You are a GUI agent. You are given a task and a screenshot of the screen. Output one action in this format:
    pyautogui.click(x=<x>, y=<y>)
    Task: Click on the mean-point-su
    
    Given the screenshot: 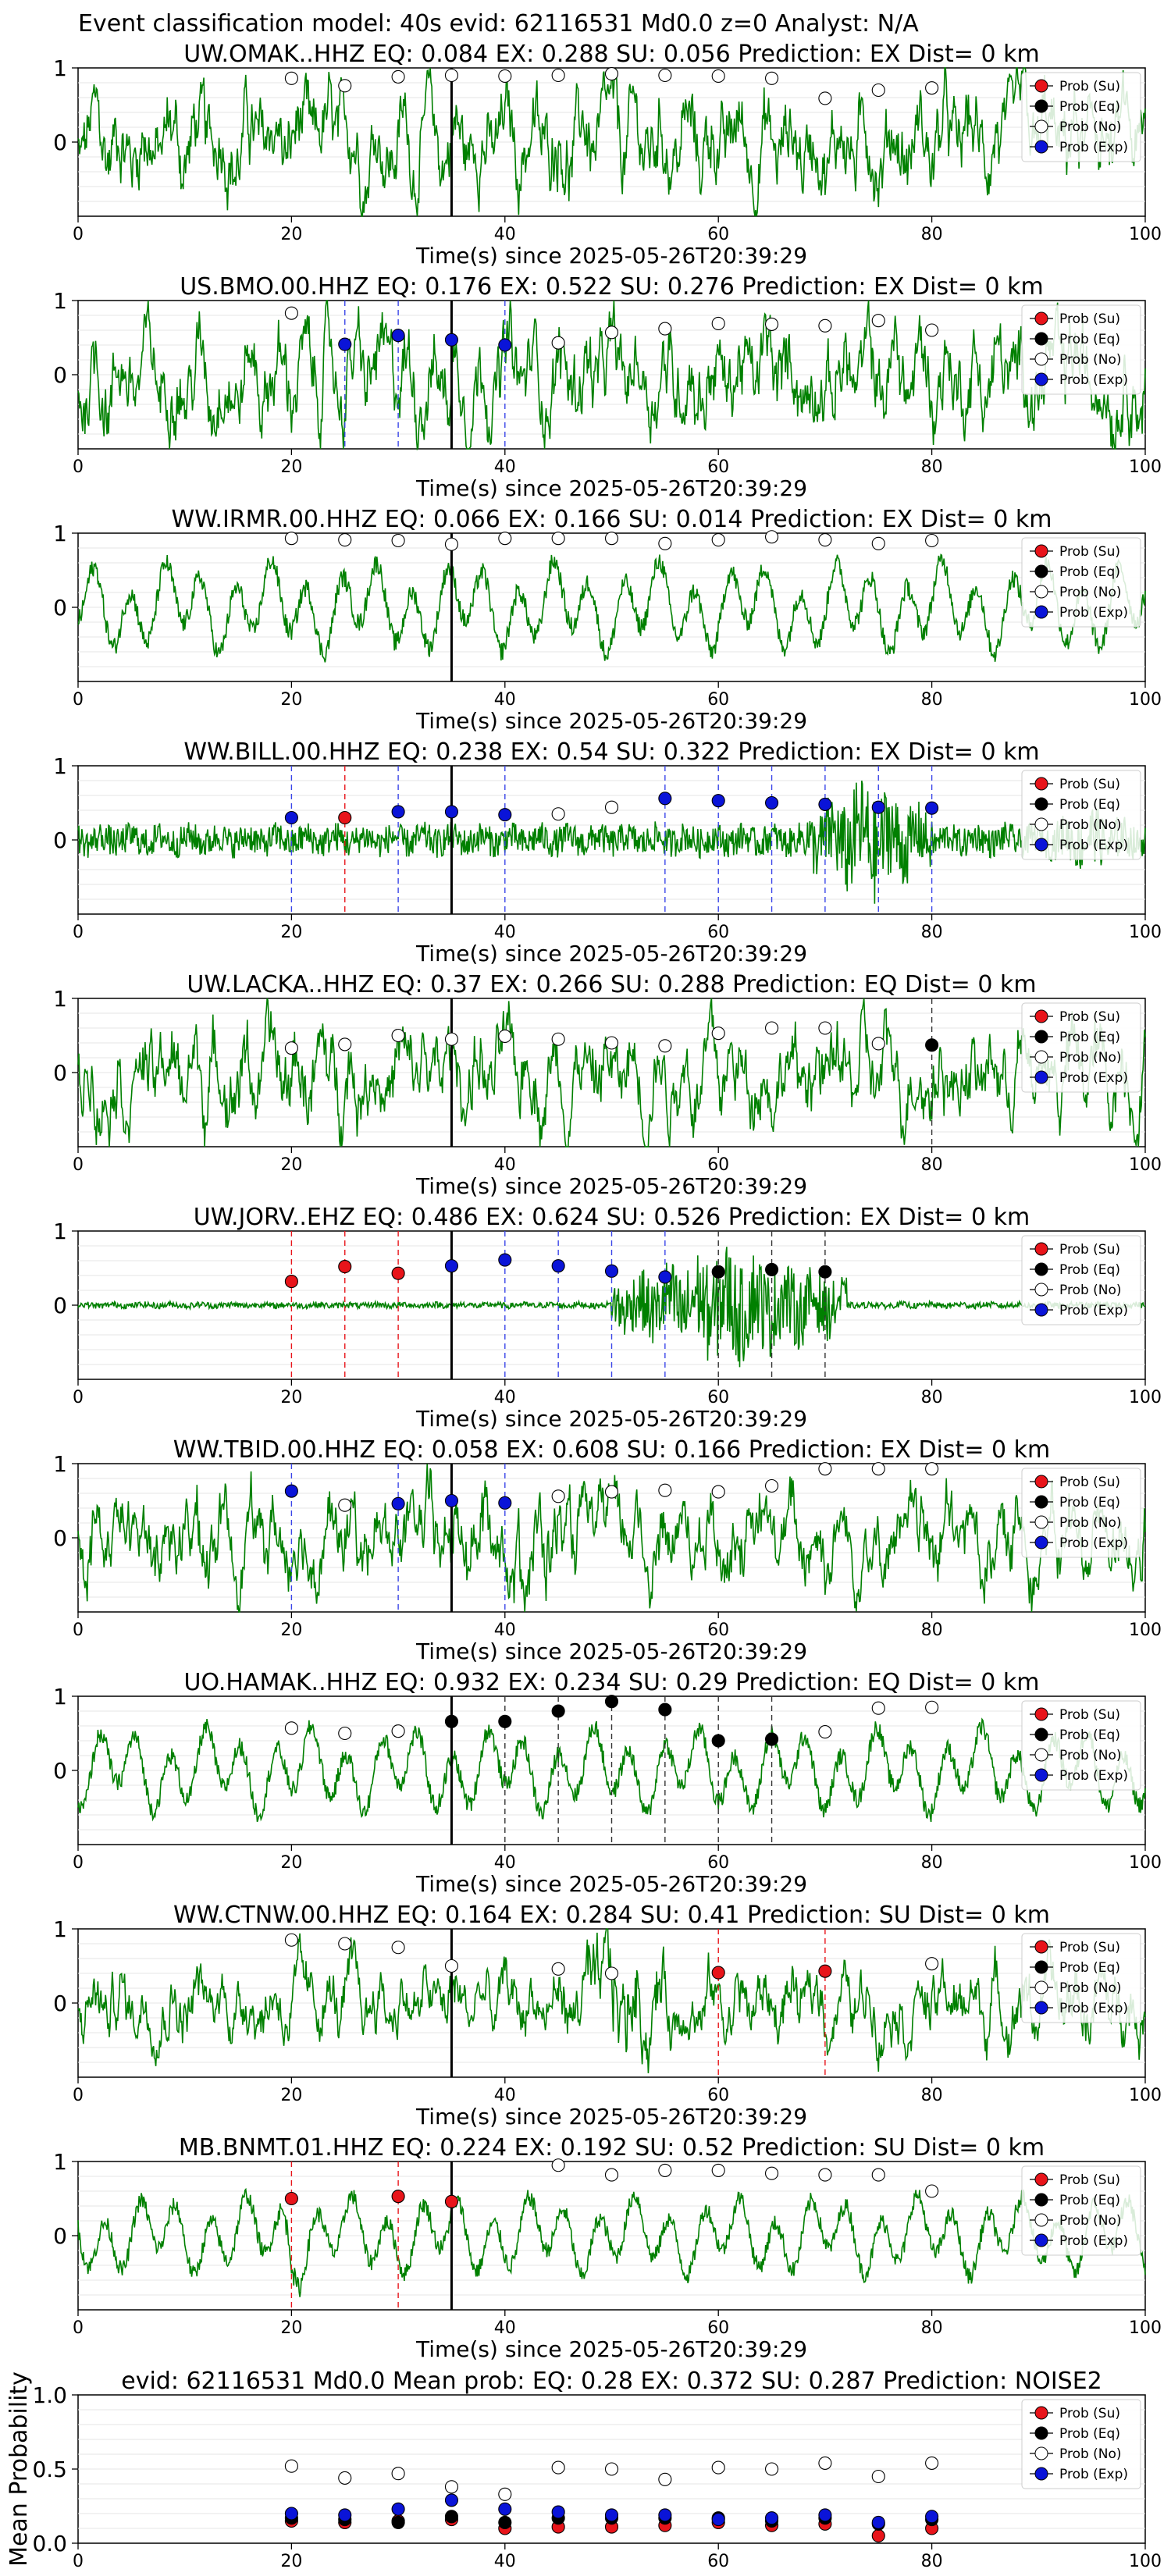 What is the action you would take?
    pyautogui.click(x=878, y=2535)
    